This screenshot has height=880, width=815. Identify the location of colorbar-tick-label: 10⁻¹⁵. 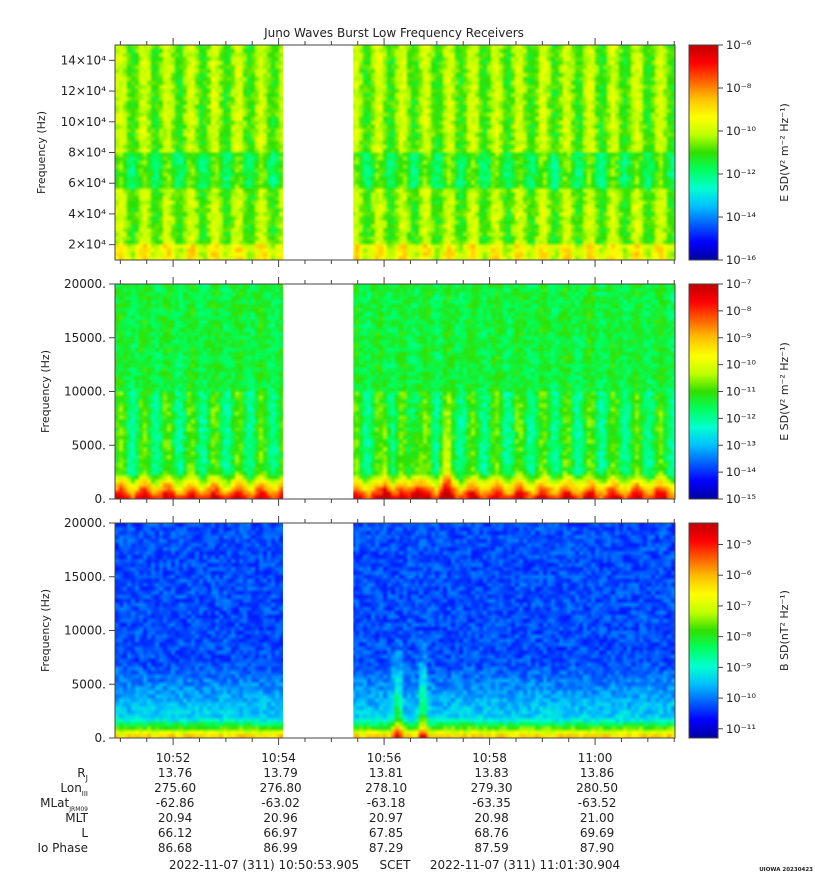
(741, 499).